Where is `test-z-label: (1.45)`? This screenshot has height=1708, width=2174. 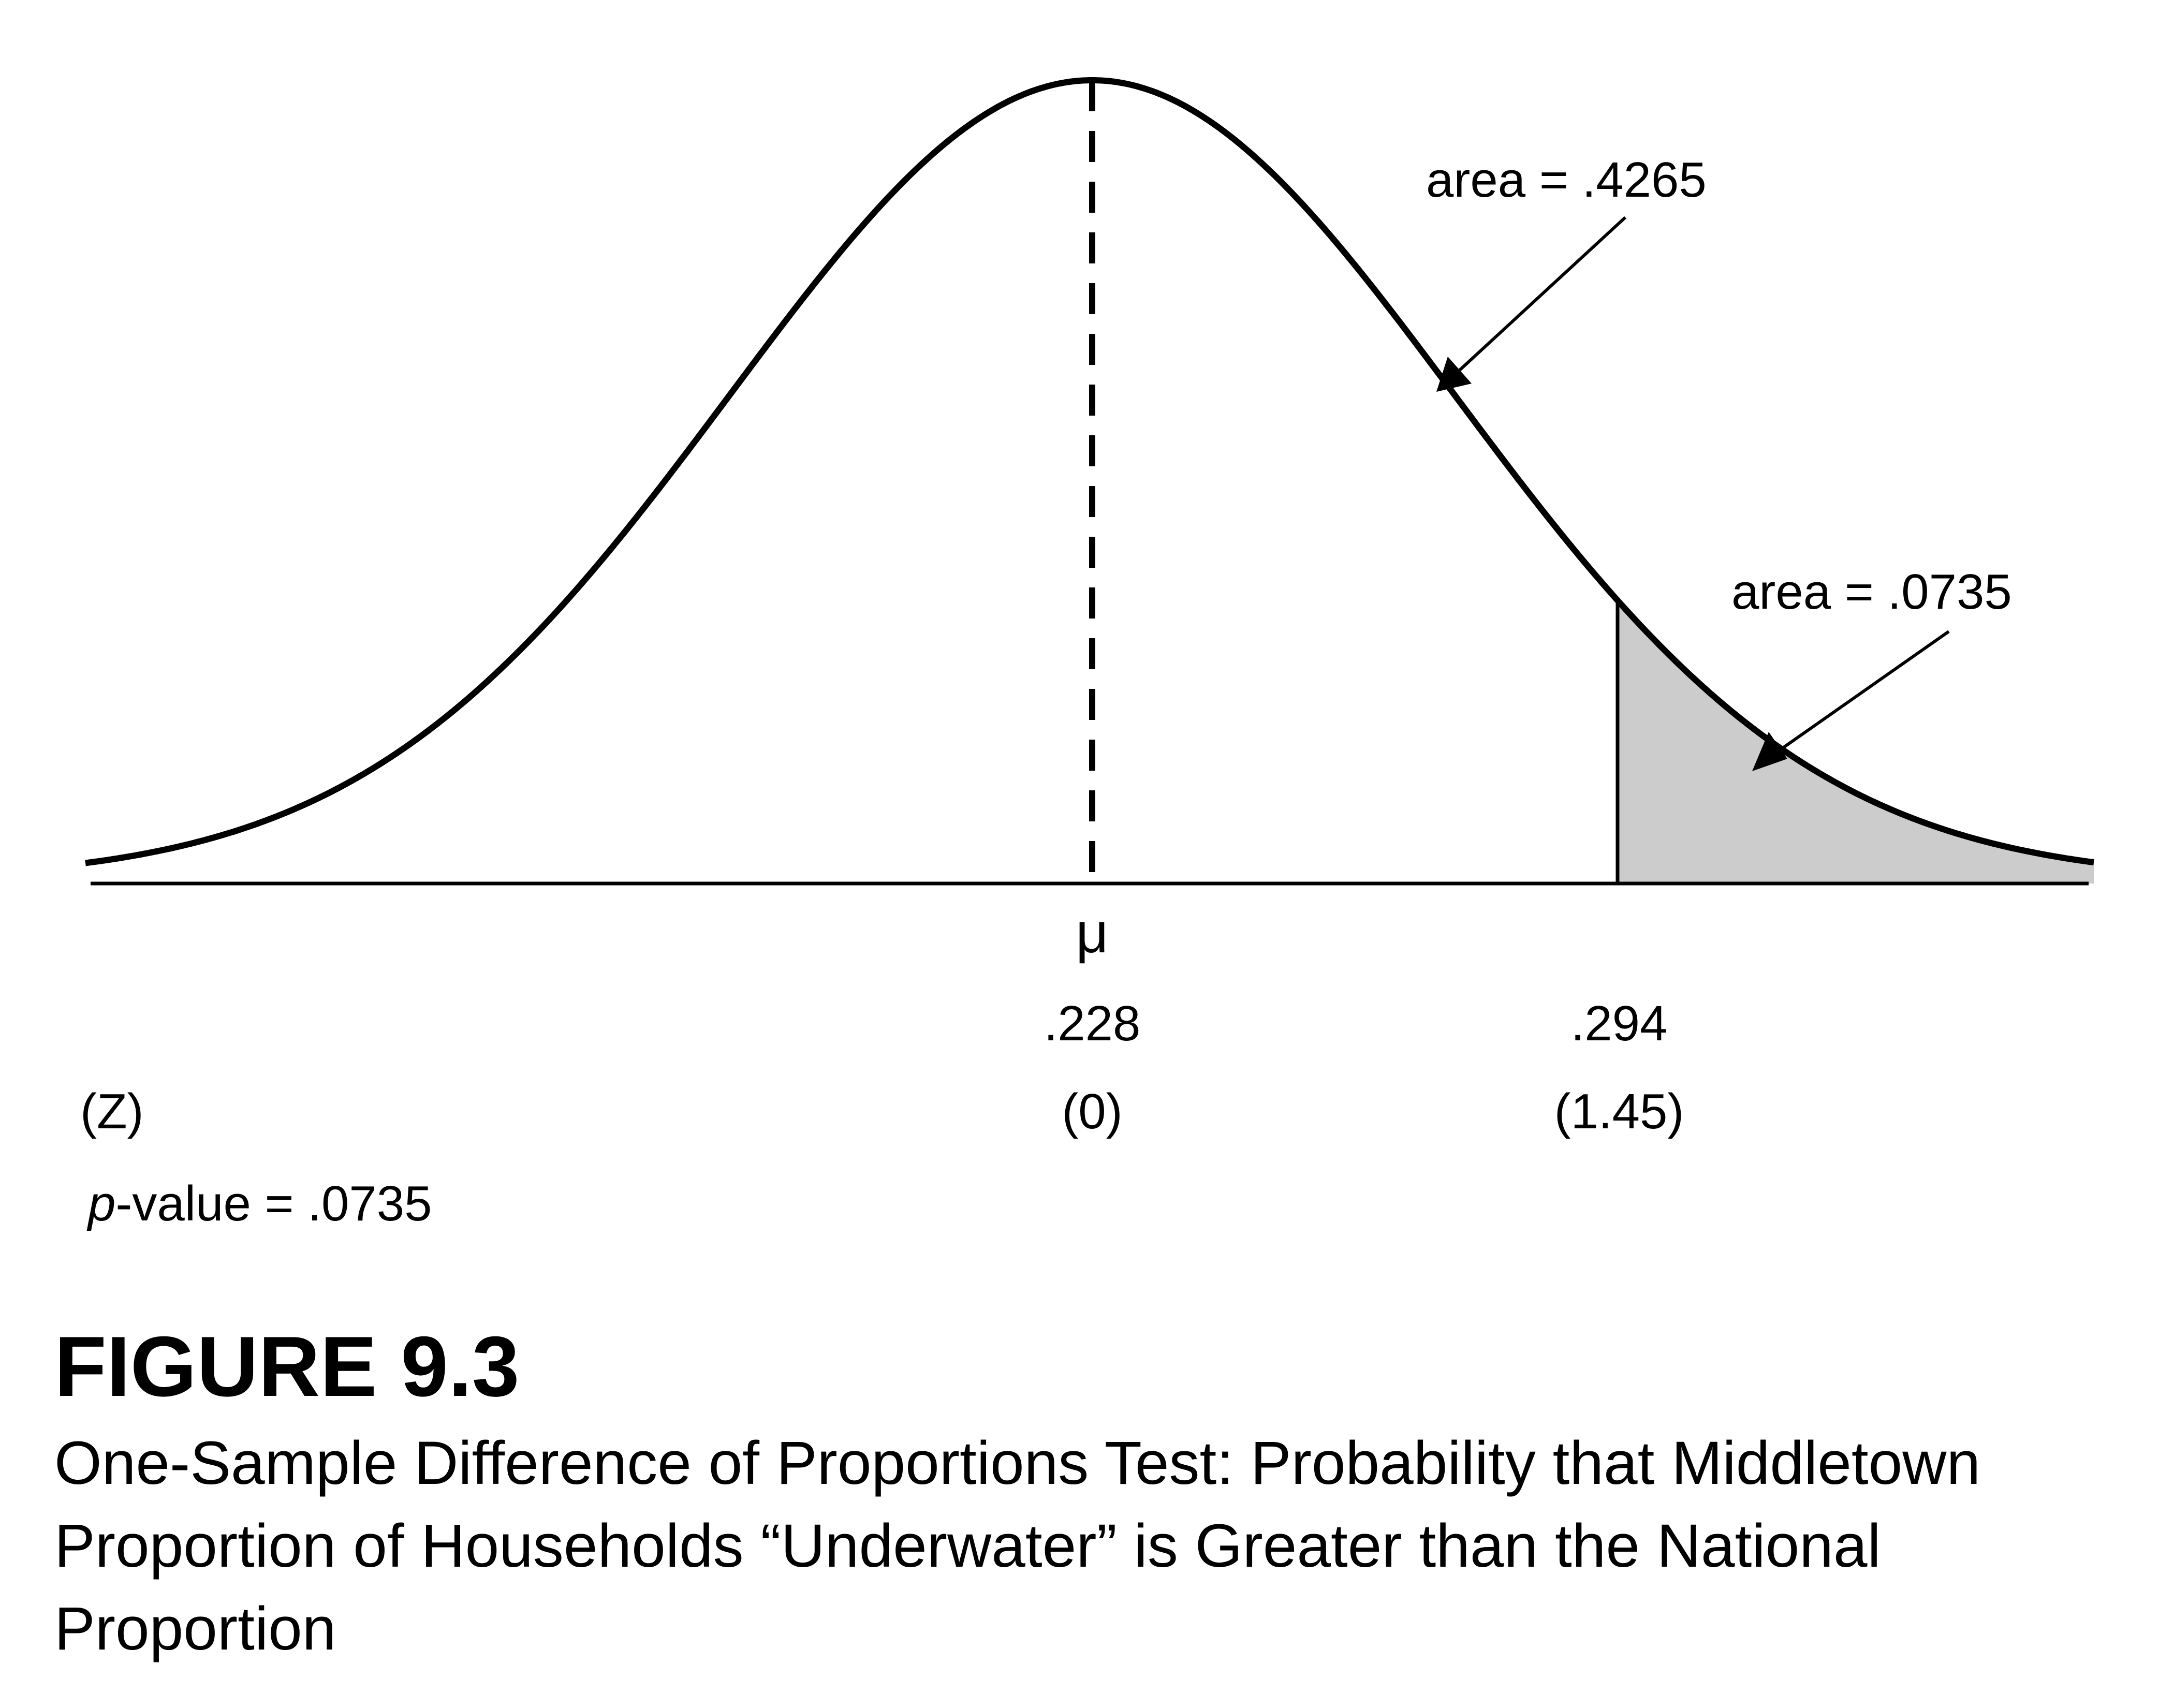
test-z-label: (1.45) is located at coordinates (1619, 1111).